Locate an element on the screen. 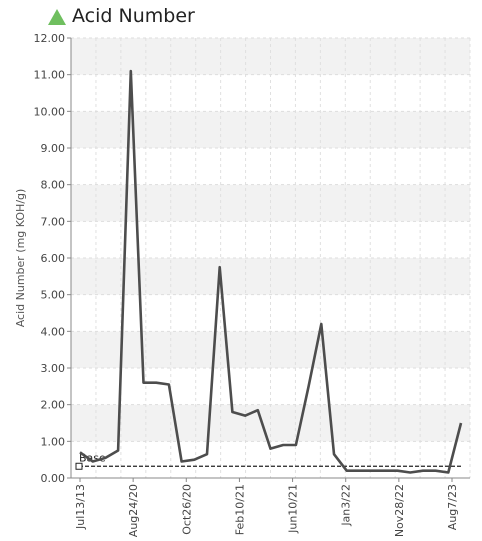  y-tick-label: 5.00 is located at coordinates (53, 295).